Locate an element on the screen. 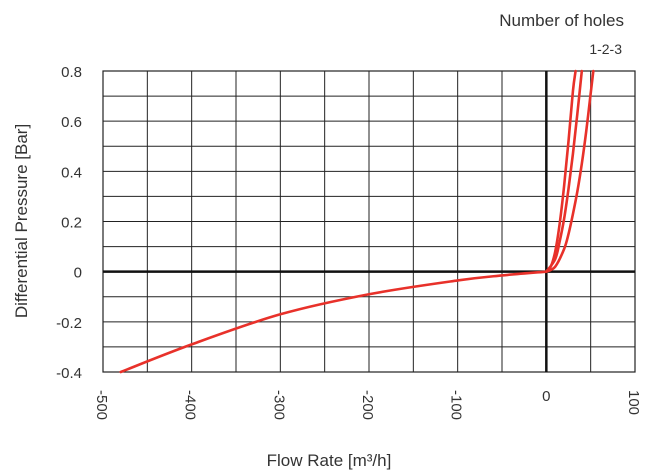  y-tick-label: 0 is located at coordinates (78, 273).